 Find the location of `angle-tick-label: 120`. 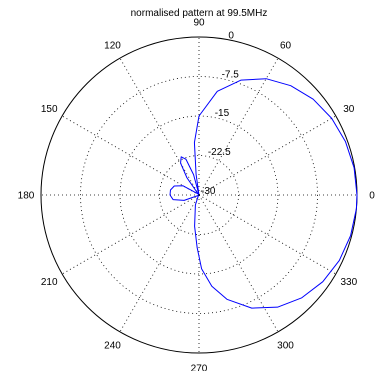

angle-tick-label: 120 is located at coordinates (112, 46).